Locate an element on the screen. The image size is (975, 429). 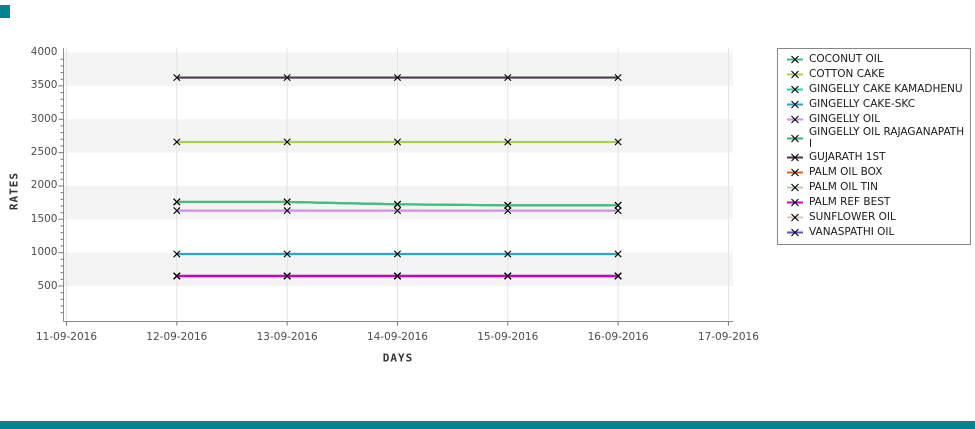
series-palm-ref-best is located at coordinates (397, 276).